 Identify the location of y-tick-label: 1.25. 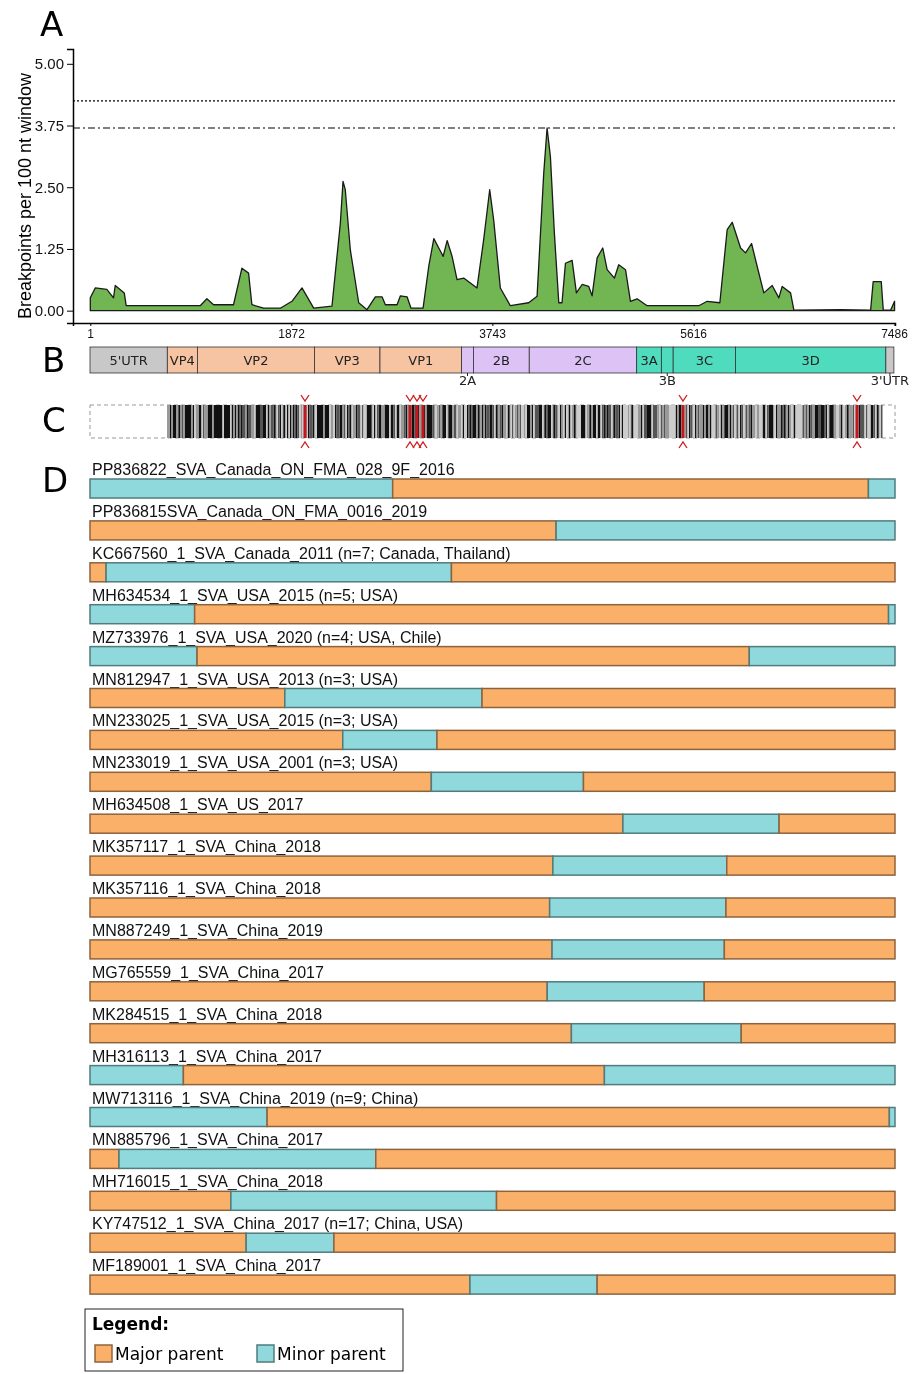
(49, 249).